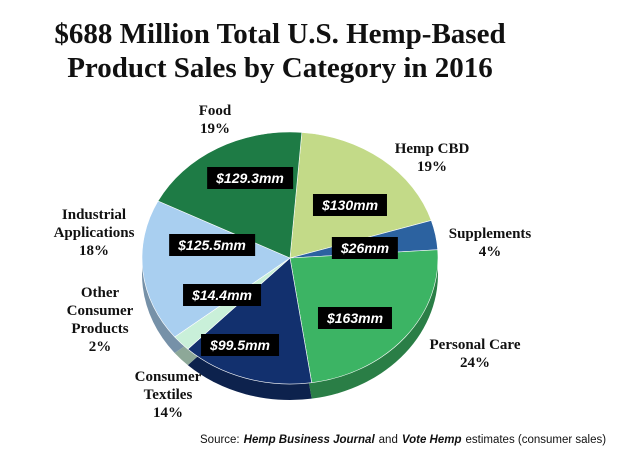 This screenshot has height=450, width=630. I want to click on category-label: Food, so click(215, 111).